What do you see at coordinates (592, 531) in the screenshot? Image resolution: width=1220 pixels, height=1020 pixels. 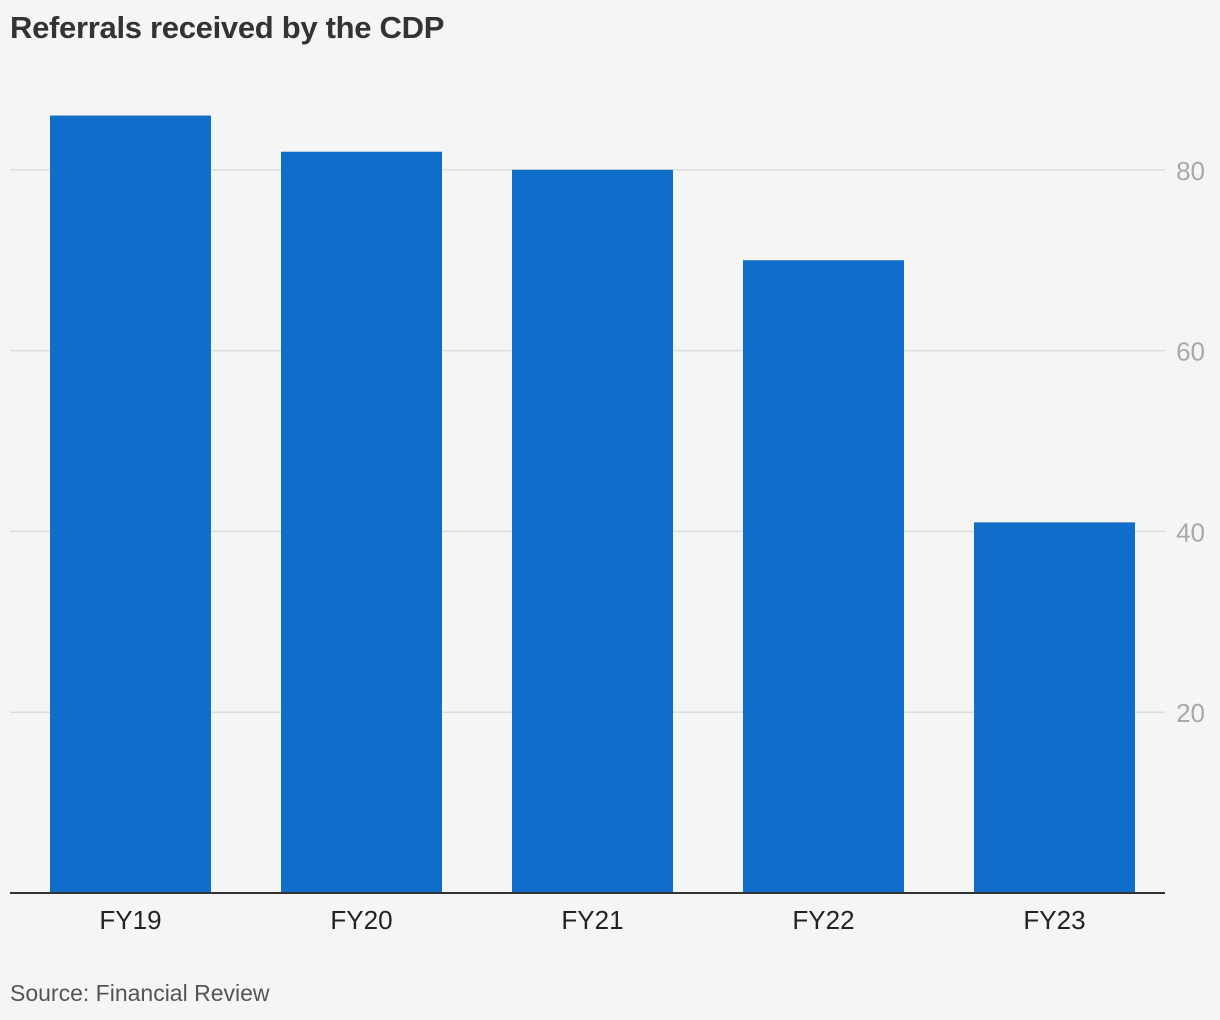 I see `bar-fy21` at bounding box center [592, 531].